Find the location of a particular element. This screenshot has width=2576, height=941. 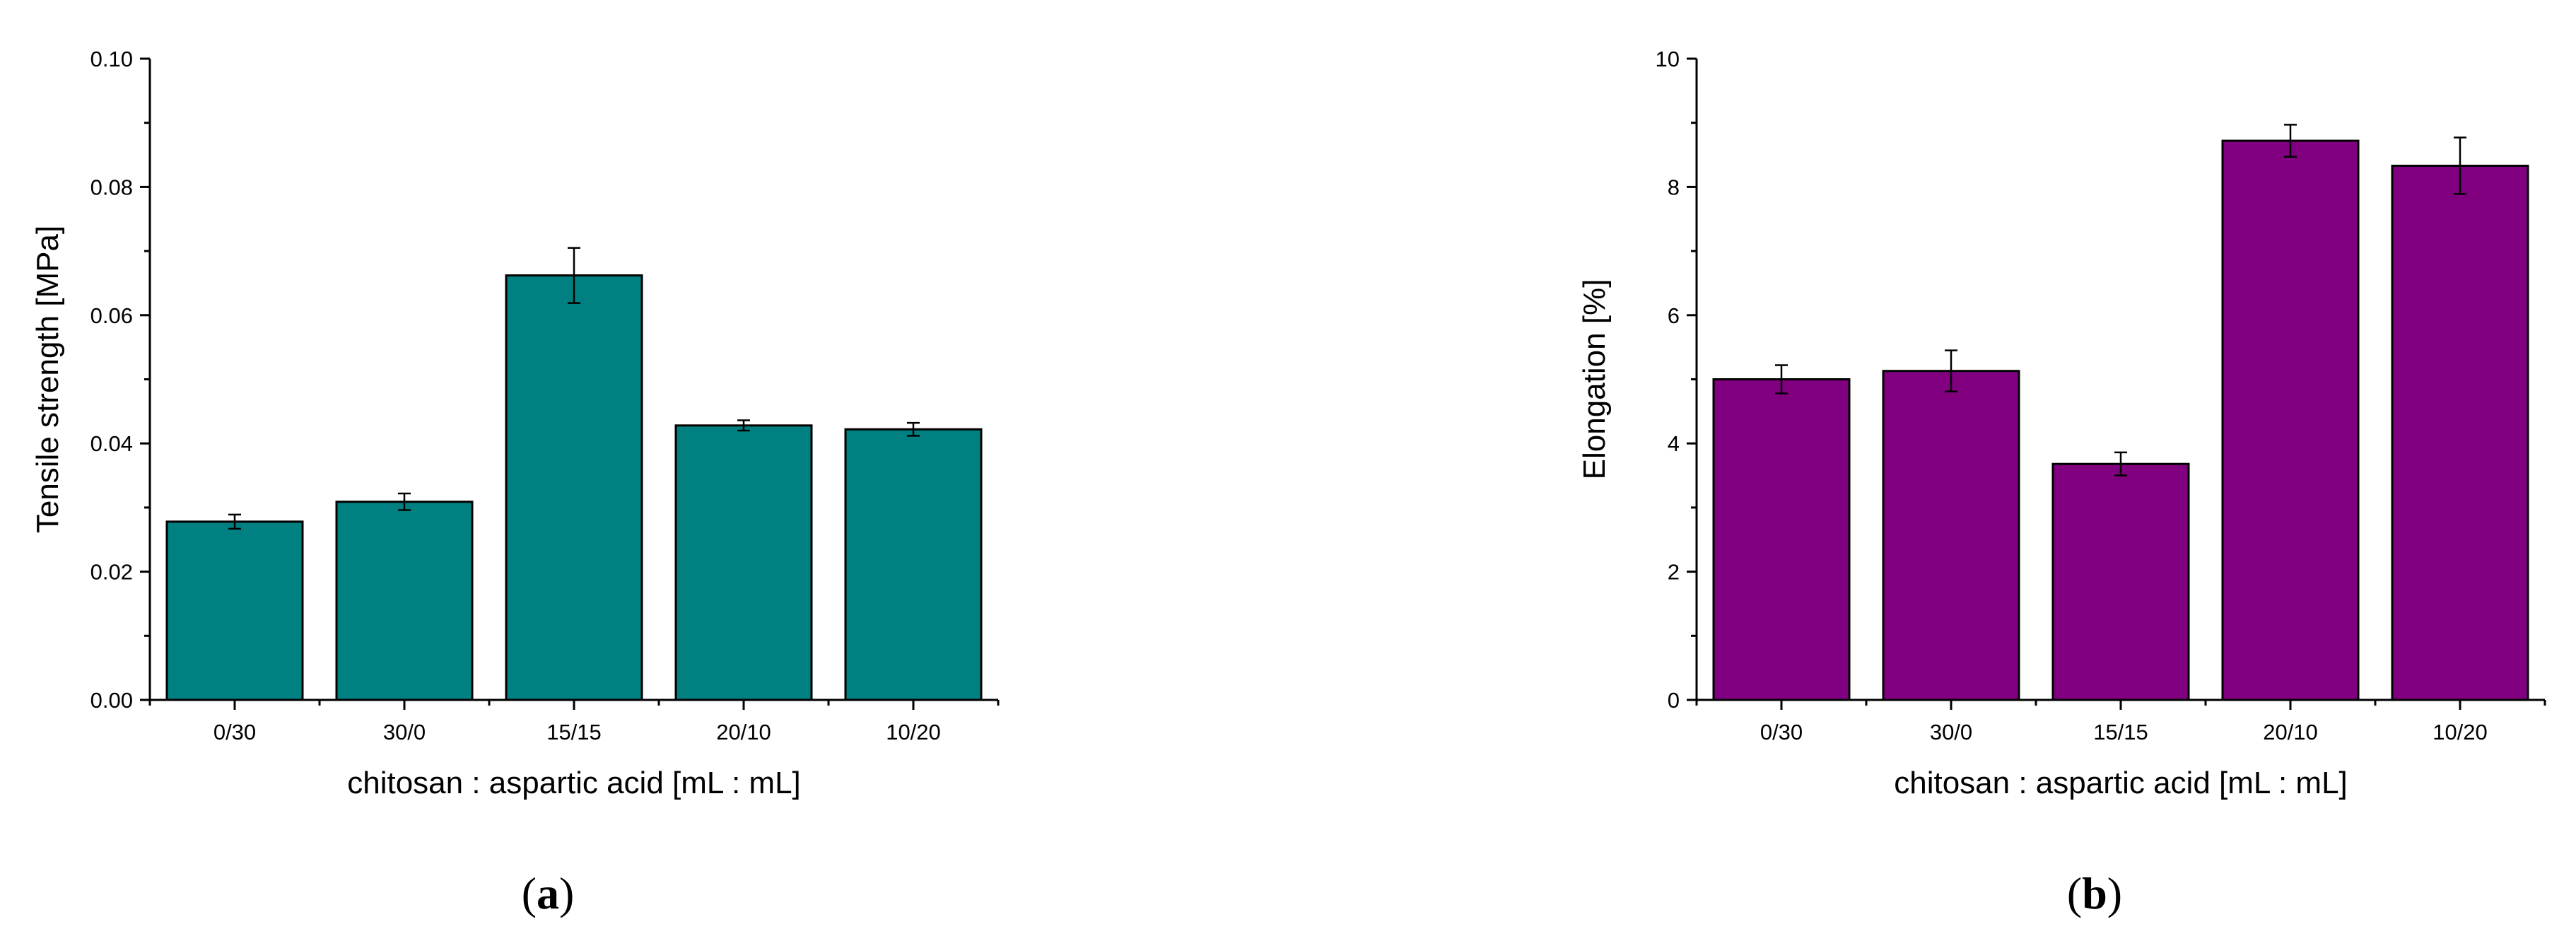

y-tick-label: 10 is located at coordinates (1668, 59).